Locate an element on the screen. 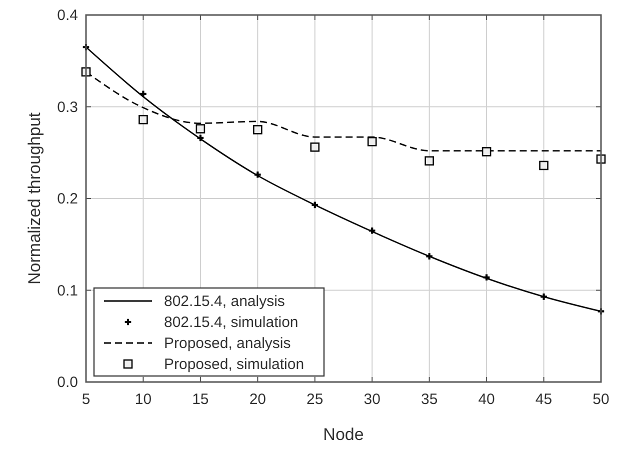  y-tick-label: 0.3 is located at coordinates (67, 107).